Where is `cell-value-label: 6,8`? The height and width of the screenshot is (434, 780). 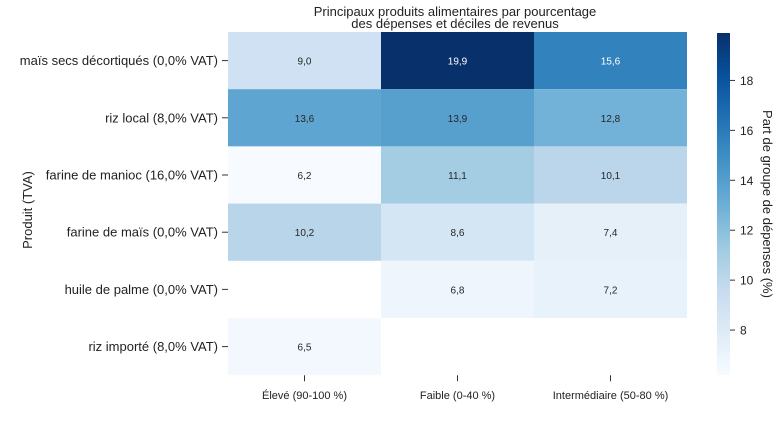 cell-value-label: 6,8 is located at coordinates (458, 290).